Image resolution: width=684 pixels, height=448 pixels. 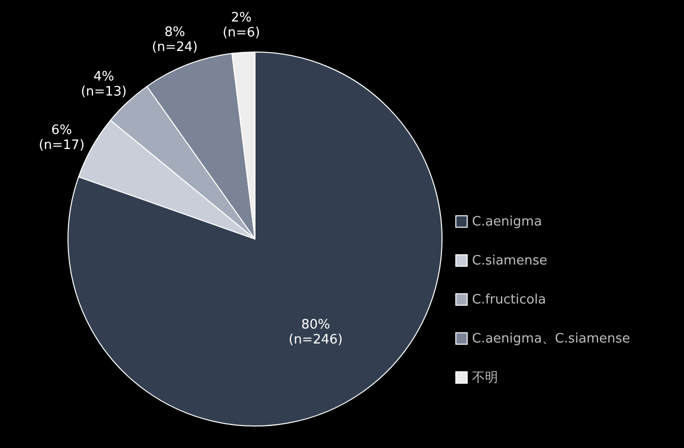 I want to click on data-label: 2% (n=6), so click(x=241, y=25).